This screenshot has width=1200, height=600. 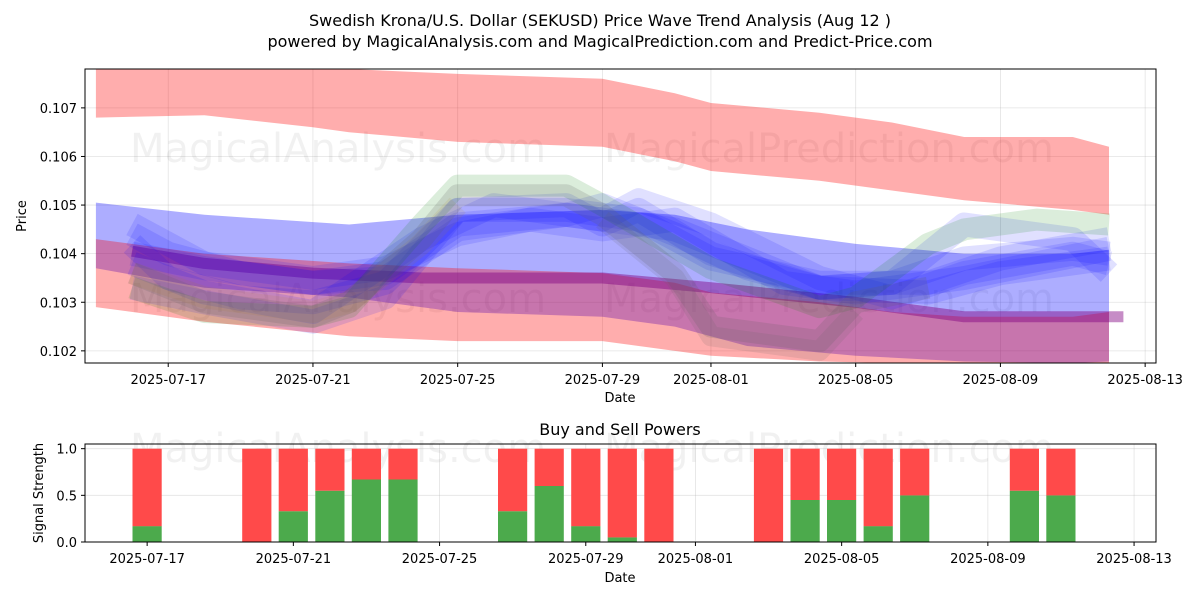 I want to click on price-ytick-label-2: 0.104, so click(x=58, y=255).